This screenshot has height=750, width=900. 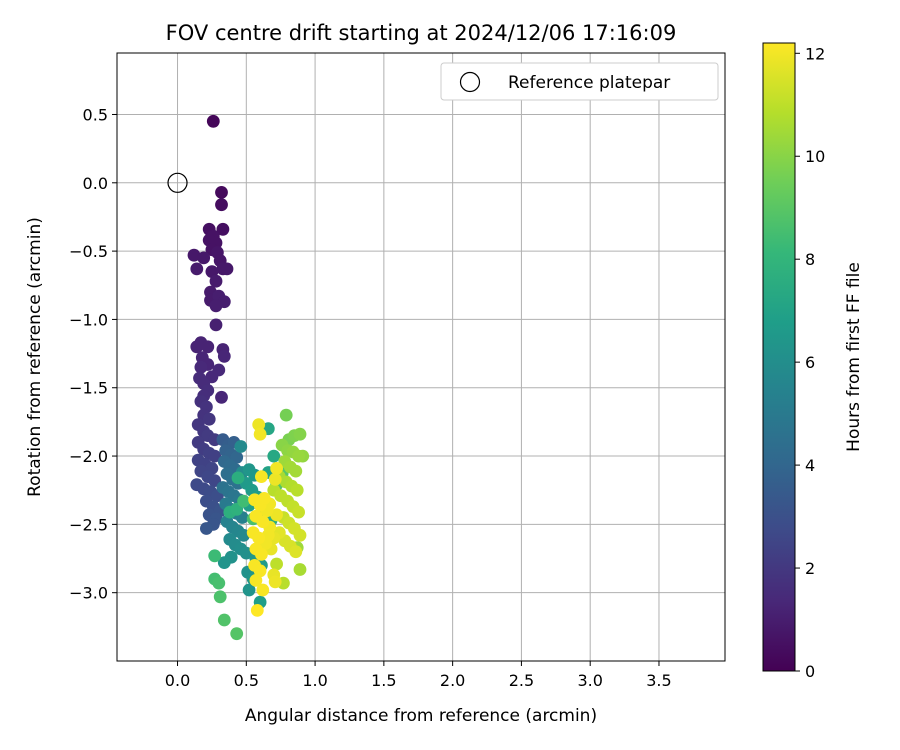 I want to click on colorbar-gradient, so click(x=779, y=357).